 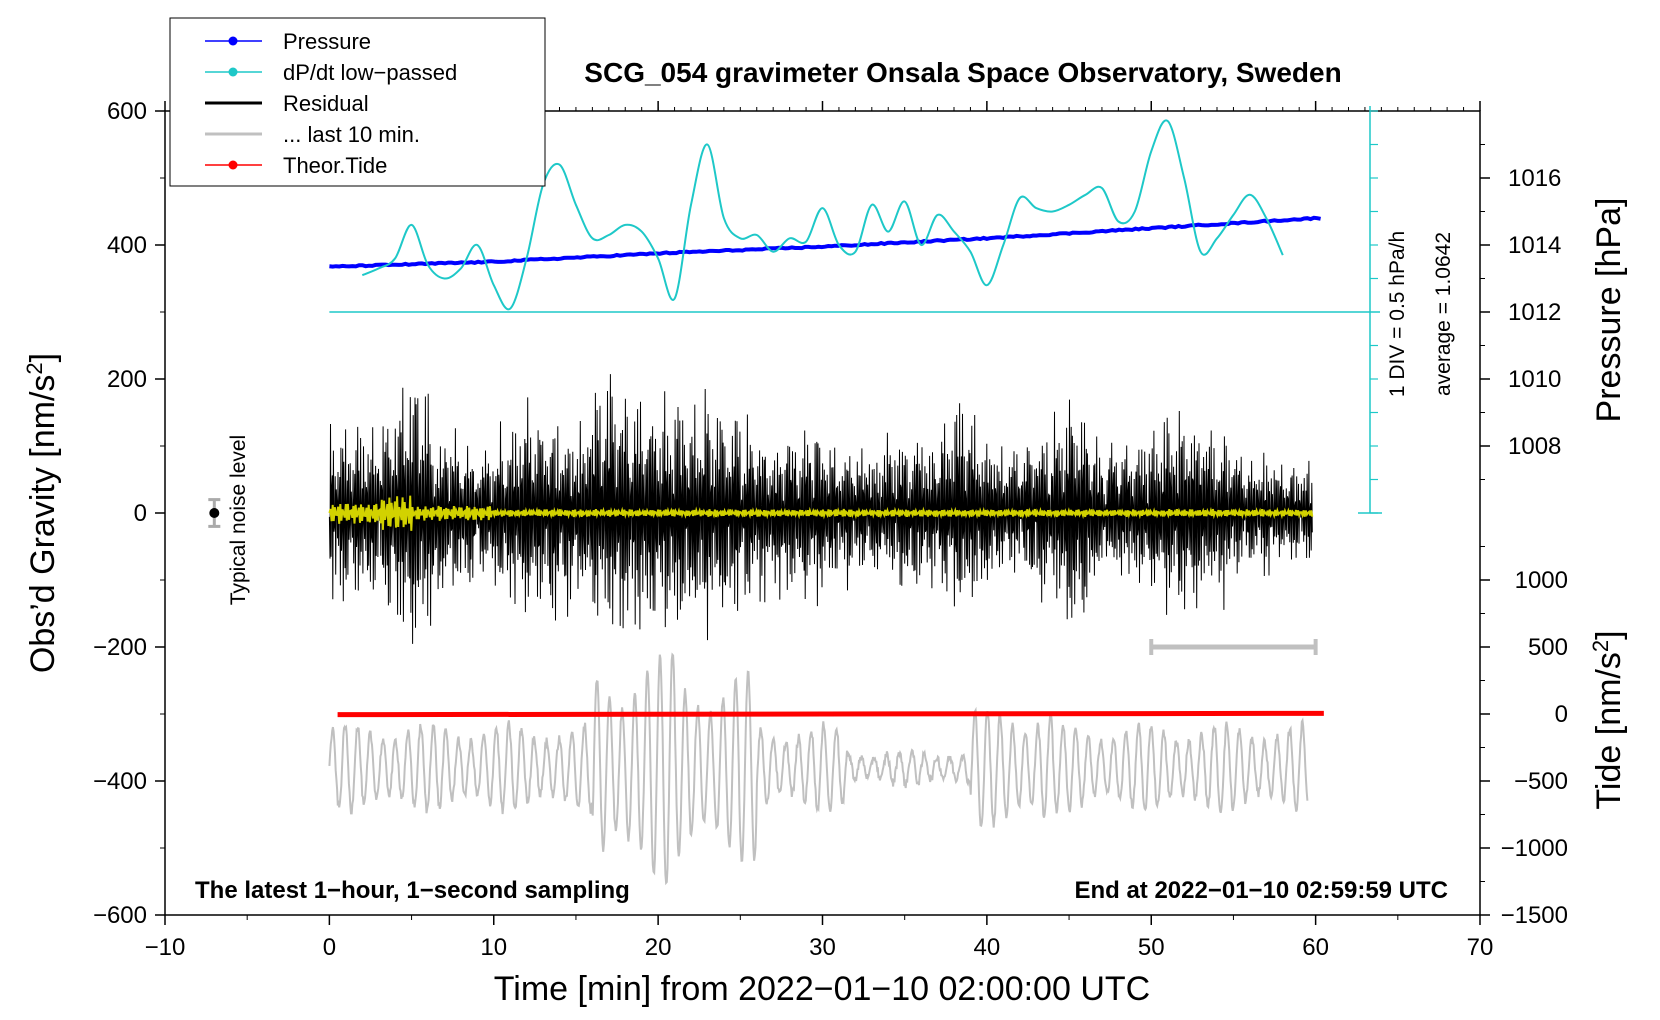 What do you see at coordinates (34, 368) in the screenshot?
I see `y-axis-title-main-sup: 2` at bounding box center [34, 368].